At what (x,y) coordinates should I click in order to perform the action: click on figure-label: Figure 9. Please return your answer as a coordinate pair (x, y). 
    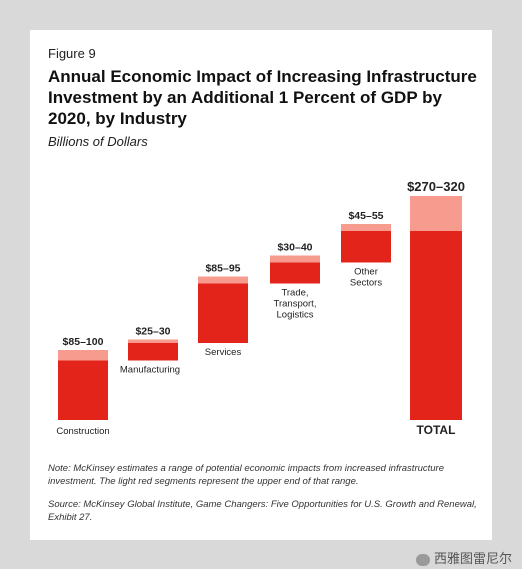
    Looking at the image, I should click on (72, 53).